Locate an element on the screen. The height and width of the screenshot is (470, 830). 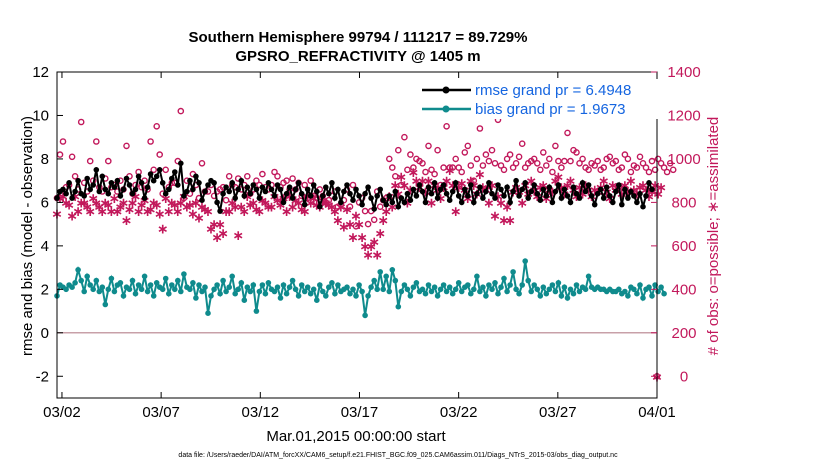
legend-rmse-label: rmse grand pr = 6.4948 is located at coordinates (553, 90).